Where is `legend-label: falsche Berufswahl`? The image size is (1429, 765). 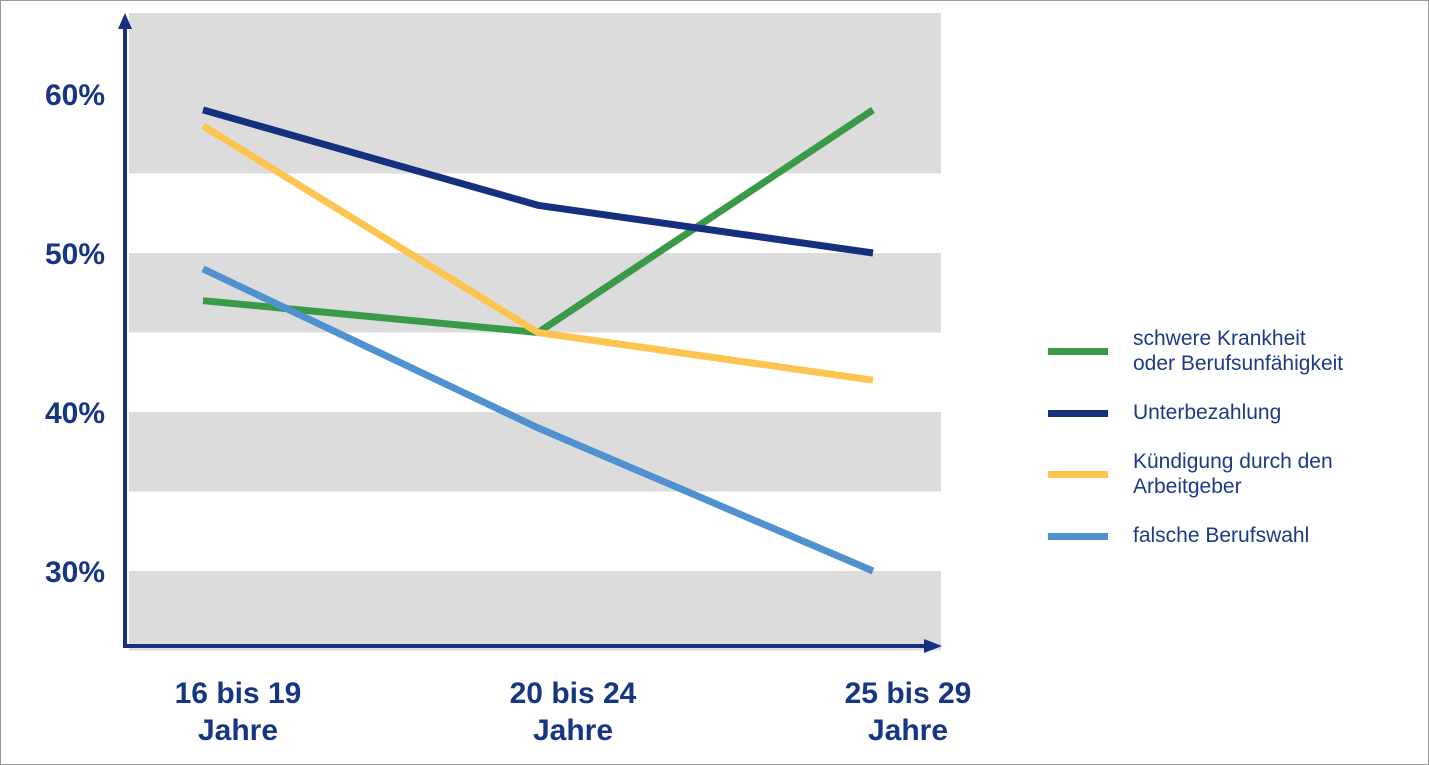 legend-label: falsche Berufswahl is located at coordinates (1221, 535).